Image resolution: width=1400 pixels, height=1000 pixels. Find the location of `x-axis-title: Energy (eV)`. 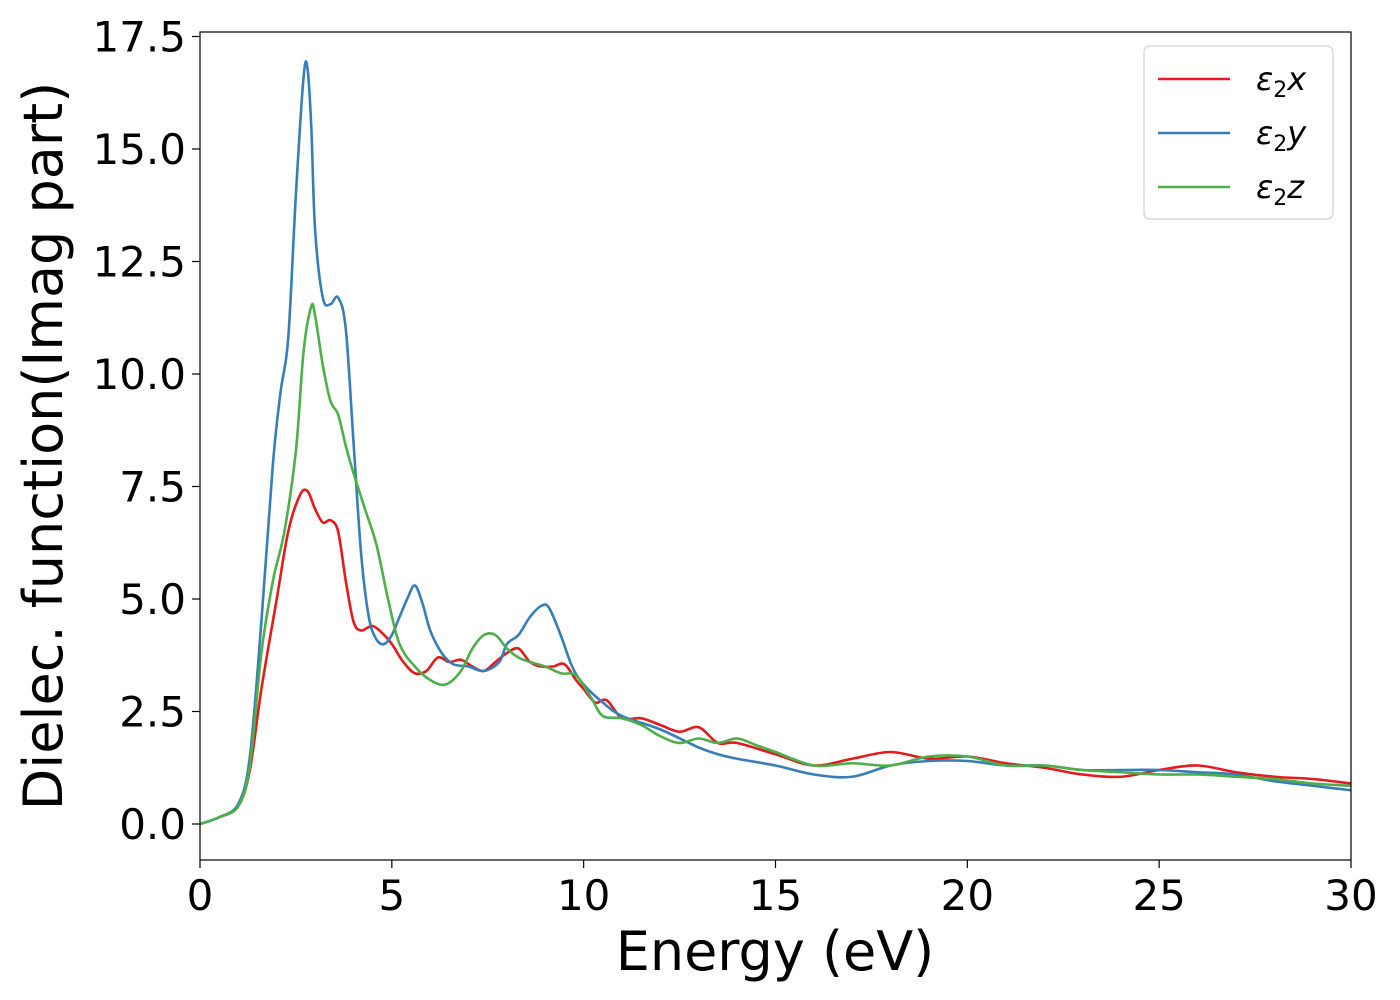

x-axis-title: Energy (eV) is located at coordinates (775, 951).